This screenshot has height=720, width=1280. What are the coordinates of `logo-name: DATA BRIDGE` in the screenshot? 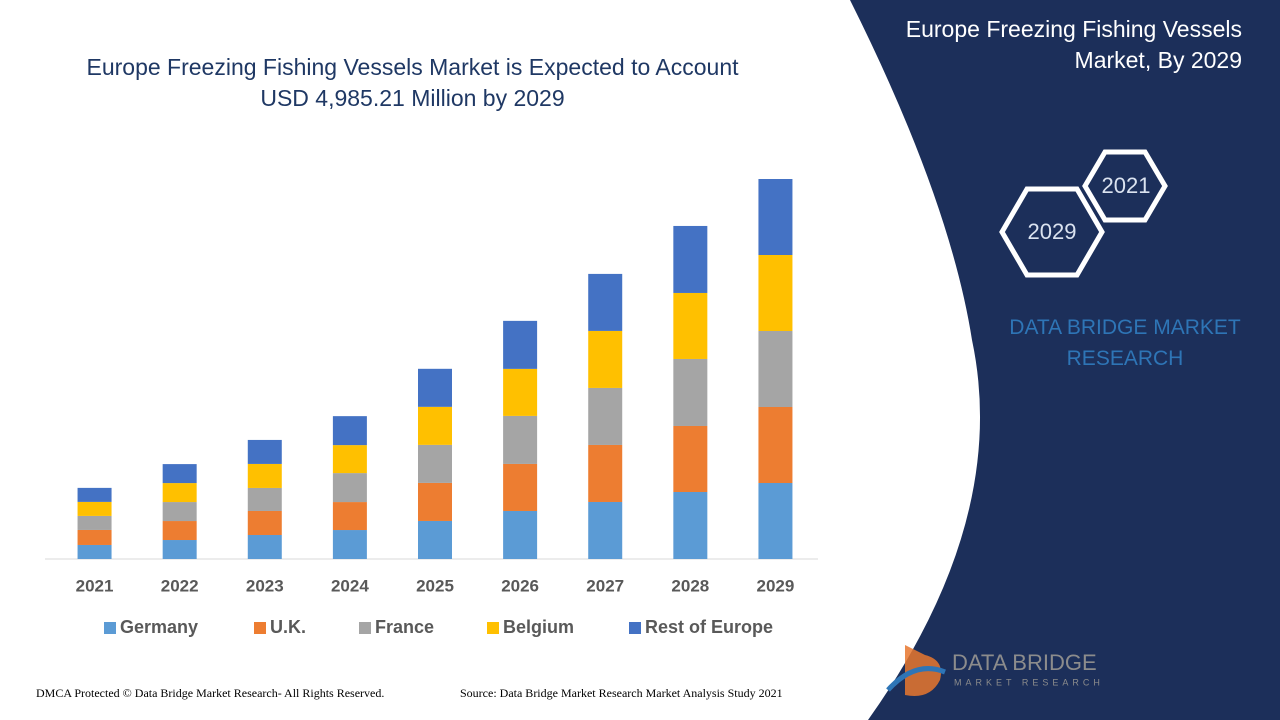 It's located at (1024, 662).